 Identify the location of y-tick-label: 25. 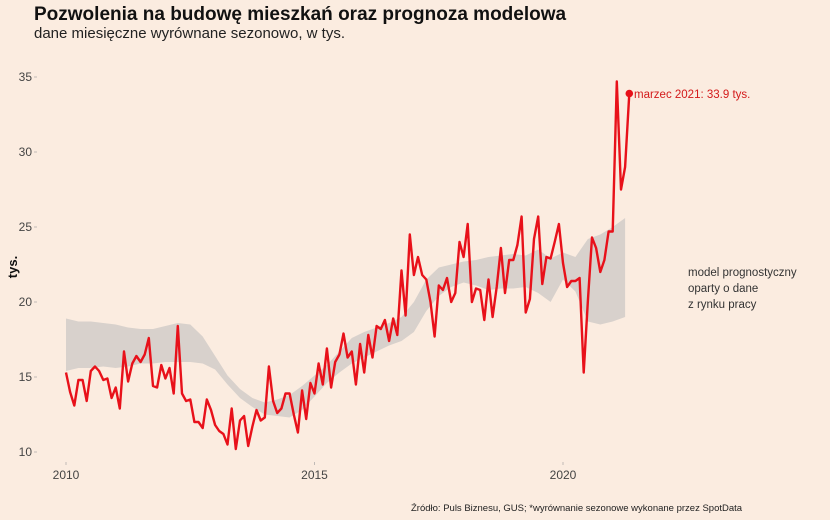
(26, 227).